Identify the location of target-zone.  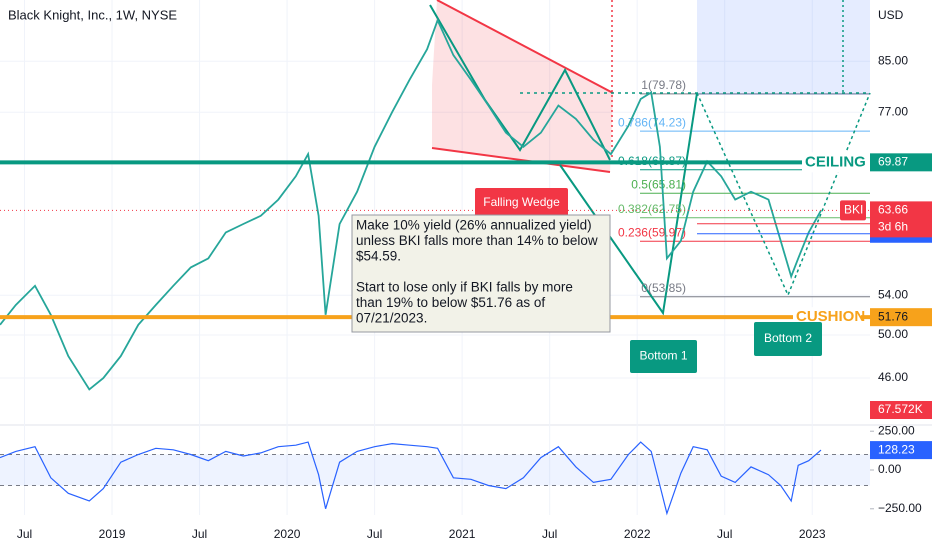
(783, 47).